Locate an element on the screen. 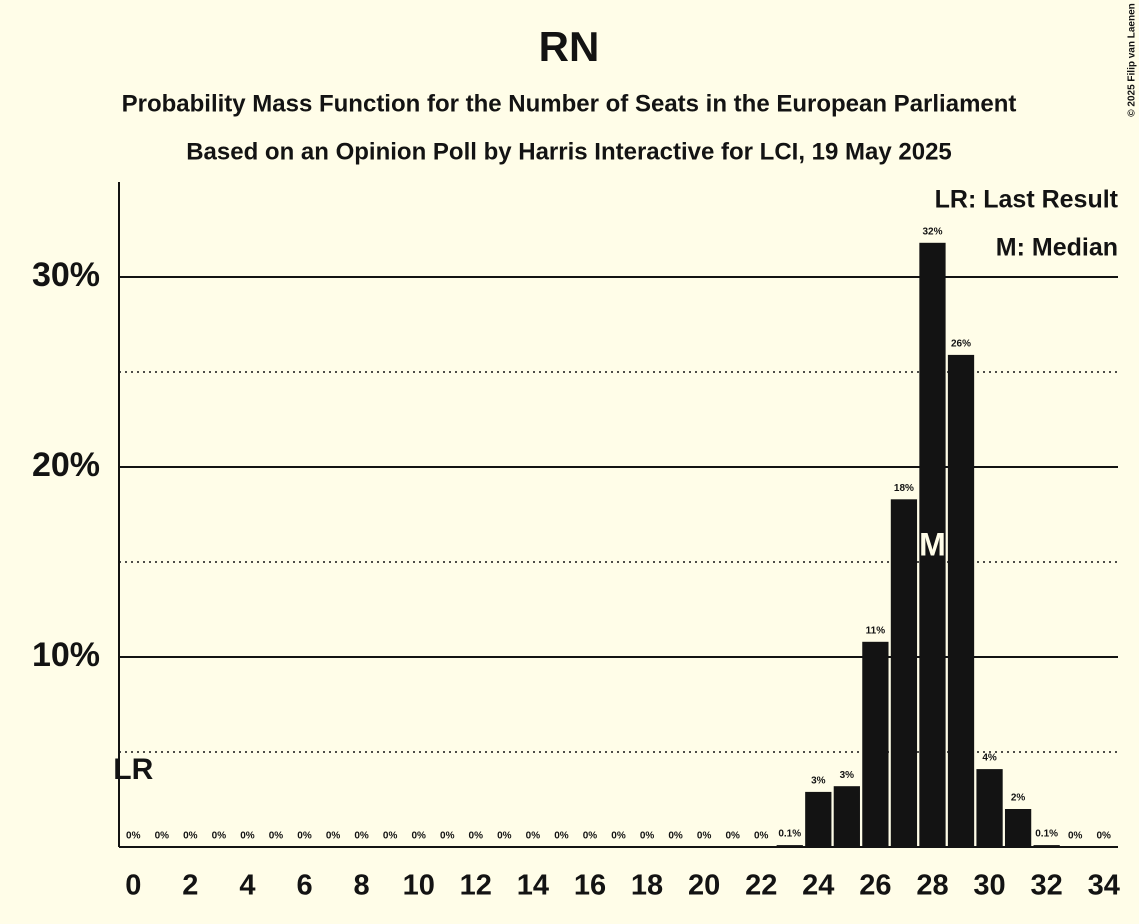 The height and width of the screenshot is (924, 1139). median-marker: M is located at coordinates (932, 544).